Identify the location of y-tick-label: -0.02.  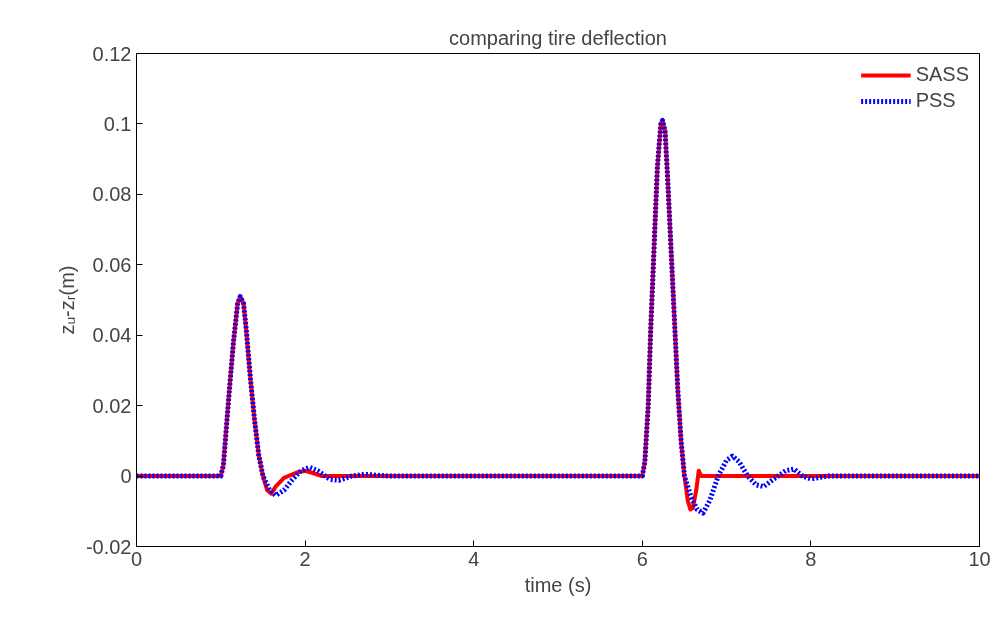
(108, 546).